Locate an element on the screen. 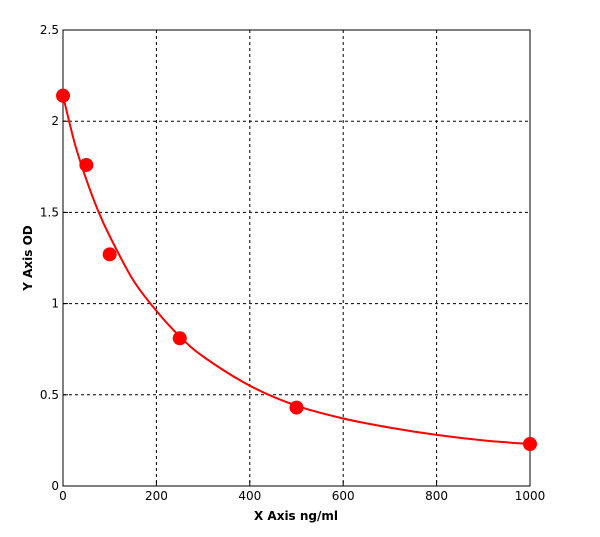 The image size is (600, 537). x-tick-label: 200 is located at coordinates (156, 496).